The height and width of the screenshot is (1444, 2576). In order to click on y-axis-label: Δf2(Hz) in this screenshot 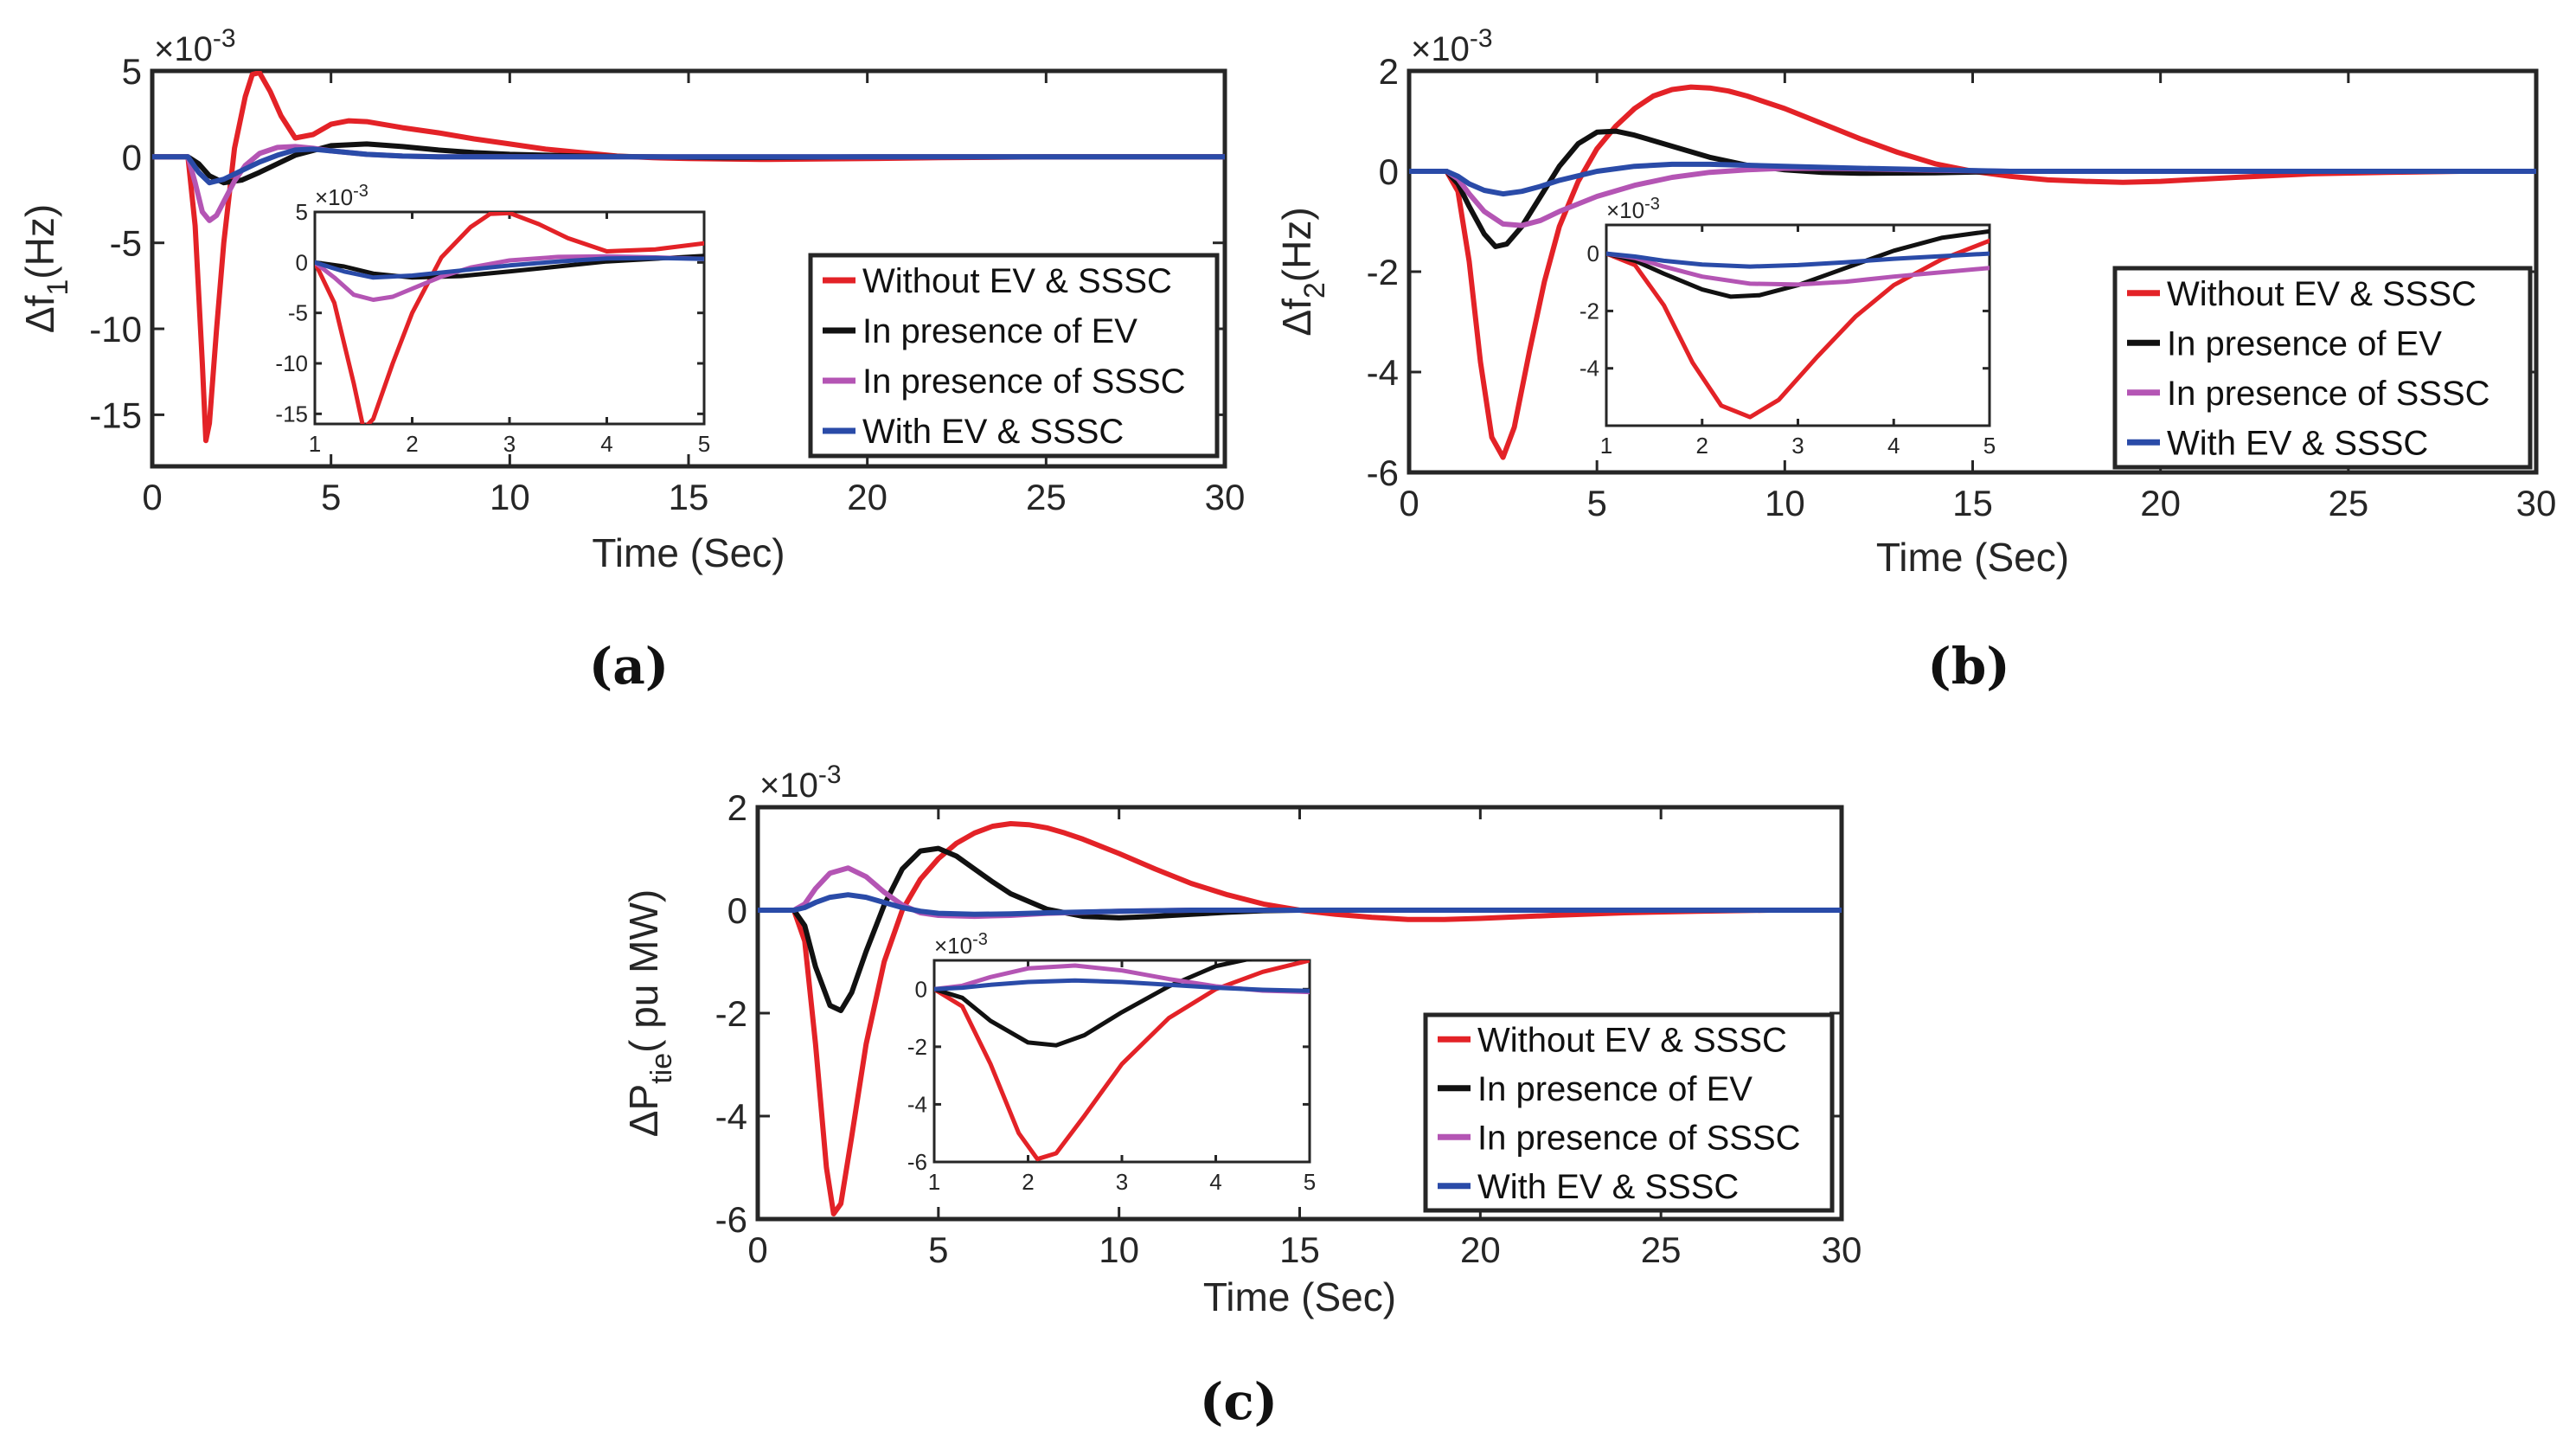, I will do `click(1302, 271)`.